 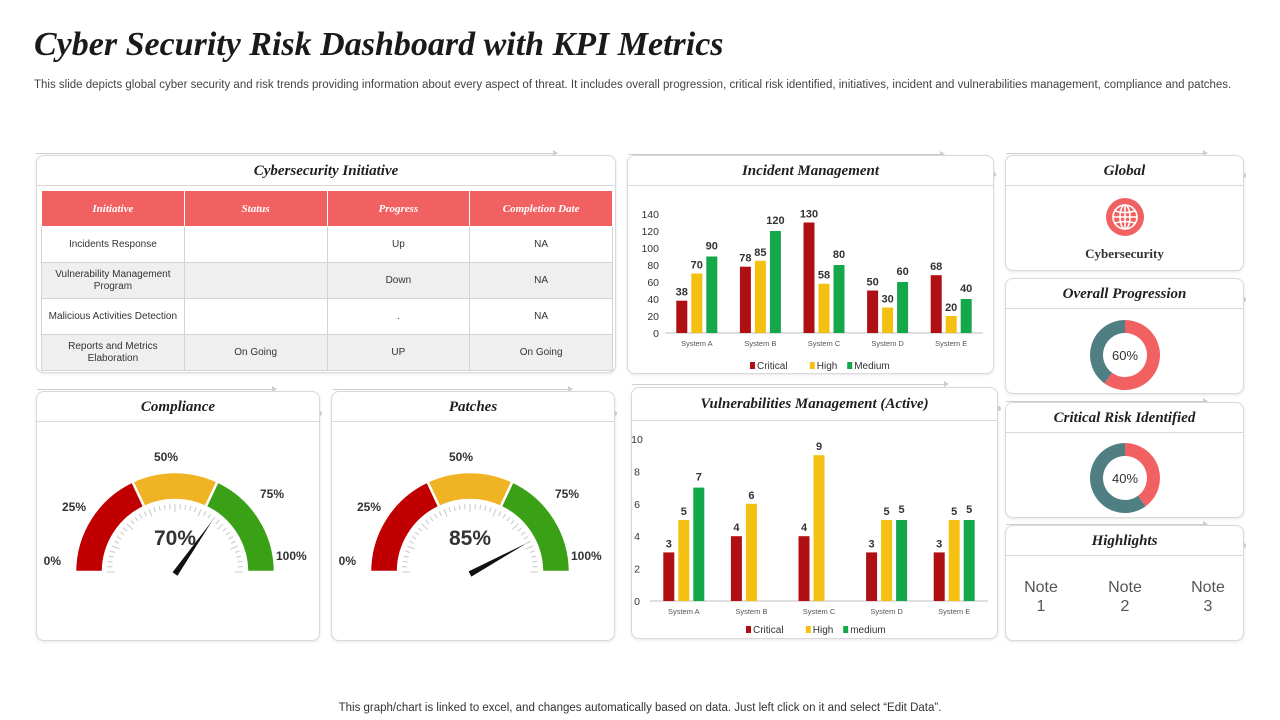 What do you see at coordinates (998, 408) in the screenshot?
I see `decor-dot` at bounding box center [998, 408].